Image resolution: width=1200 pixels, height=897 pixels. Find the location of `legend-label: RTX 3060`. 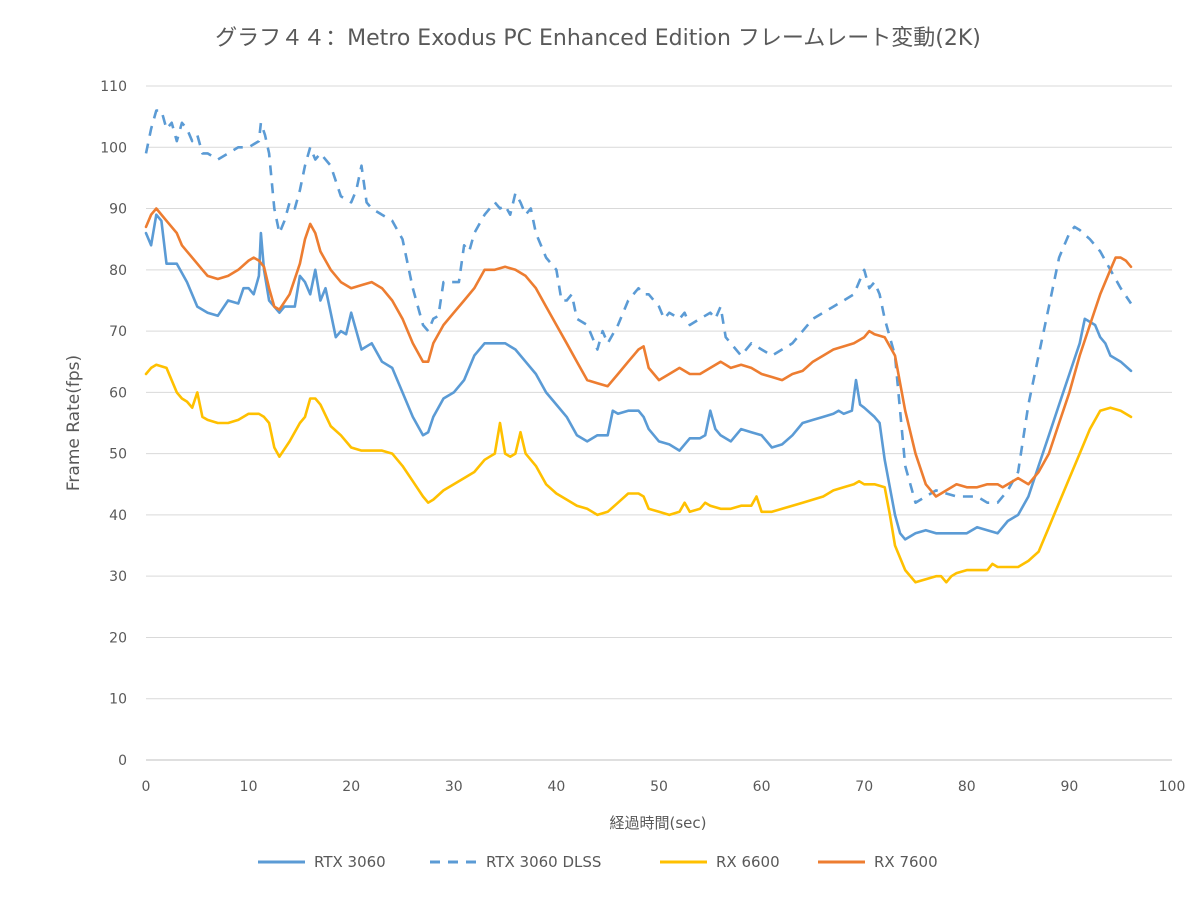

legend-label: RTX 3060 is located at coordinates (350, 862).